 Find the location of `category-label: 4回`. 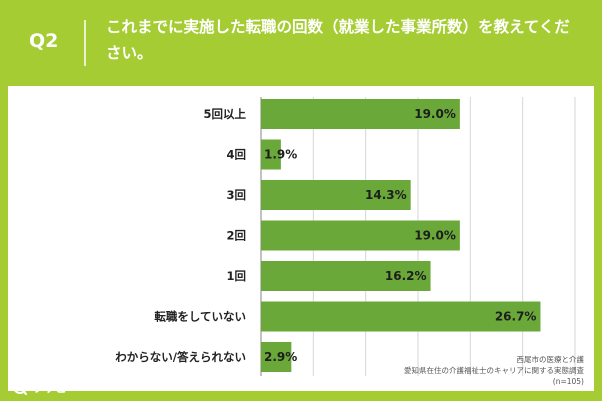

category-label: 4回 is located at coordinates (236, 155).